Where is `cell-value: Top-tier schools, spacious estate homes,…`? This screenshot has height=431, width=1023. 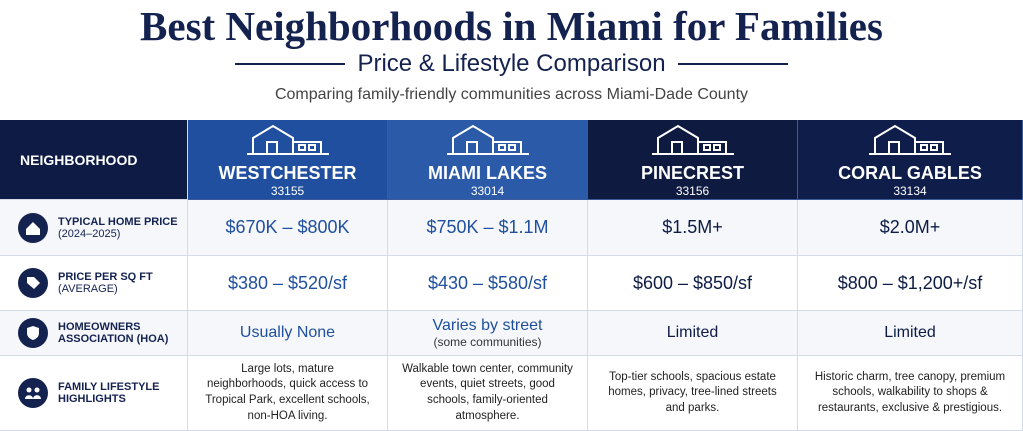 cell-value: Top-tier schools, spacious estate homes,… is located at coordinates (692, 392).